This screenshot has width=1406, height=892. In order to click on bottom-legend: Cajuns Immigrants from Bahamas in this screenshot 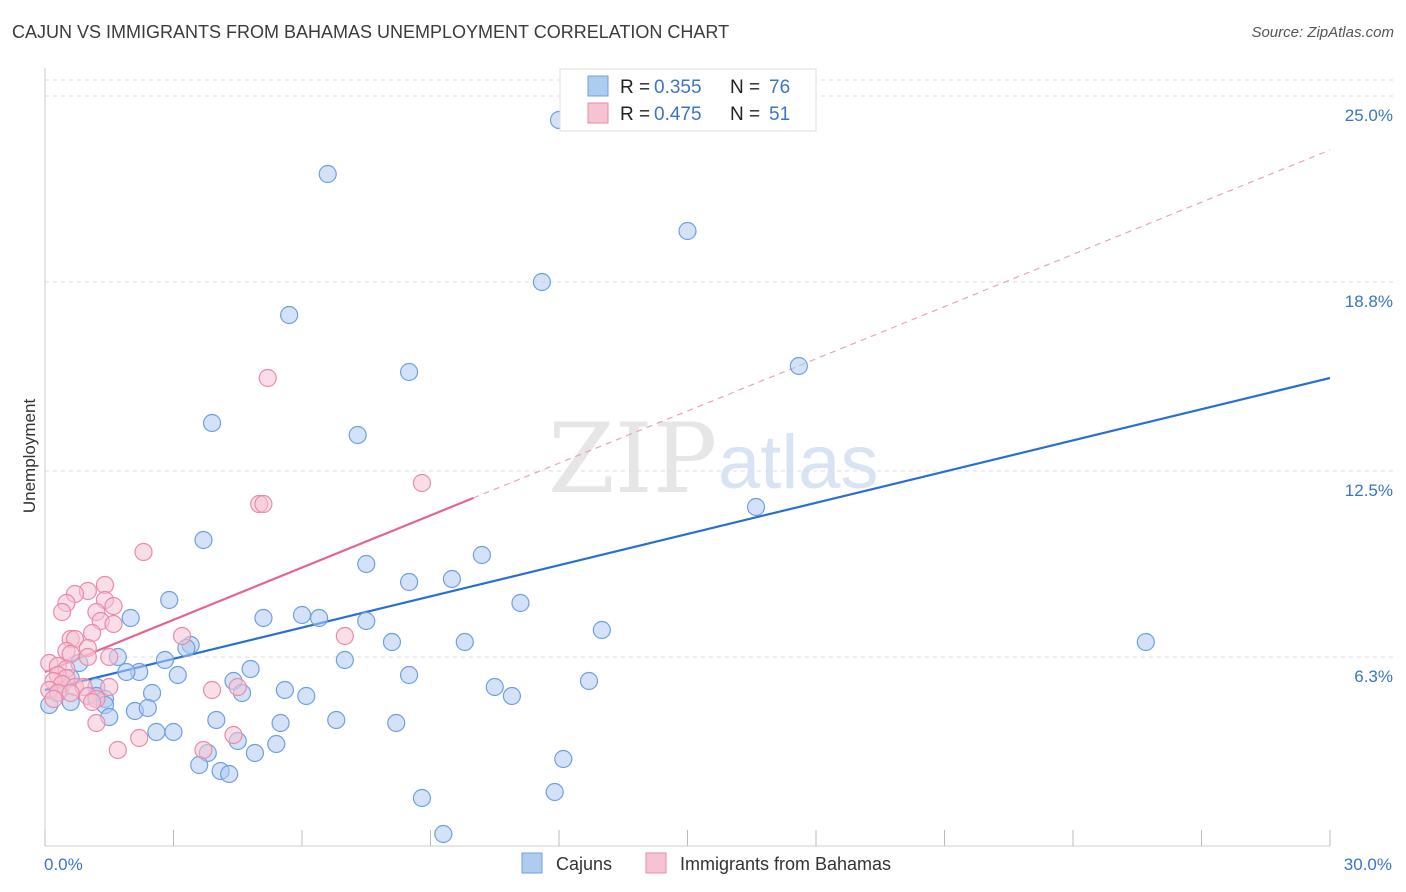, I will do `click(706, 863)`.